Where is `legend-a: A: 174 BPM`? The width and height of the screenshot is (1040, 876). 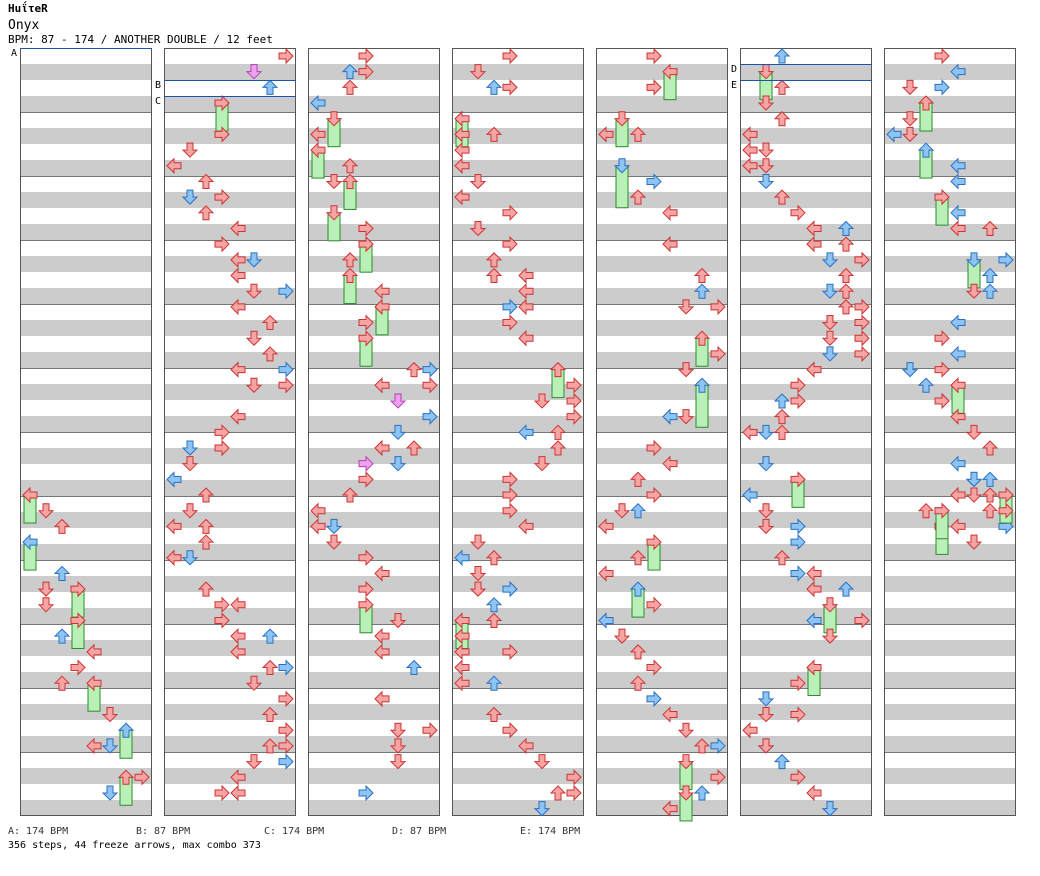 legend-a: A: 174 BPM is located at coordinates (38, 831).